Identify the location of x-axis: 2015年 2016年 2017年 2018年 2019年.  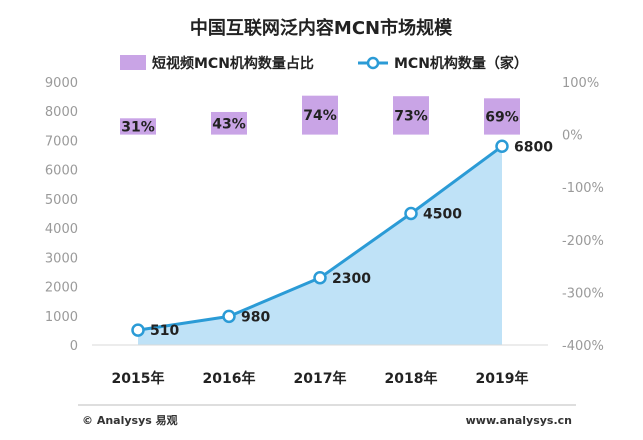
(320, 378).